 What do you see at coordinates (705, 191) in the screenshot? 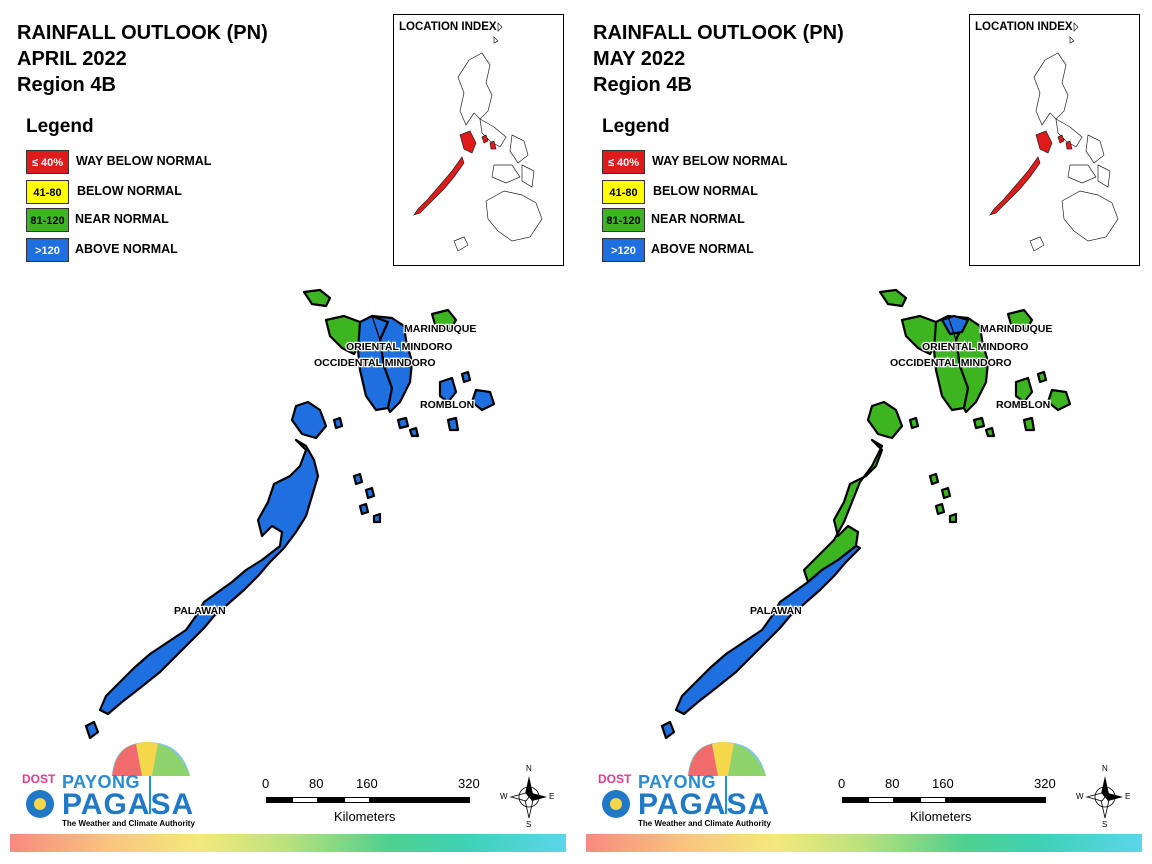
I see `legend-label: BELOW NORMAL` at bounding box center [705, 191].